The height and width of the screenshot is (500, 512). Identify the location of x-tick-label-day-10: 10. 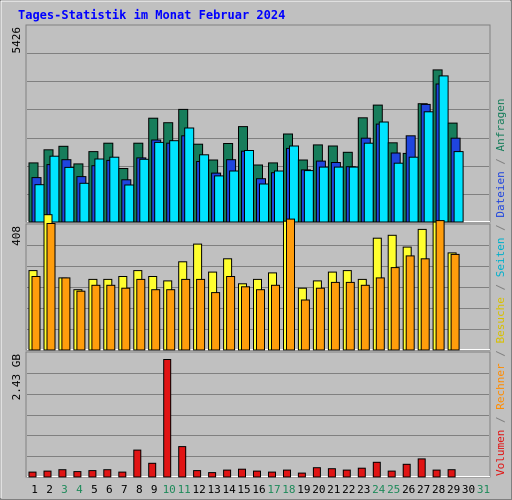
(169, 489).